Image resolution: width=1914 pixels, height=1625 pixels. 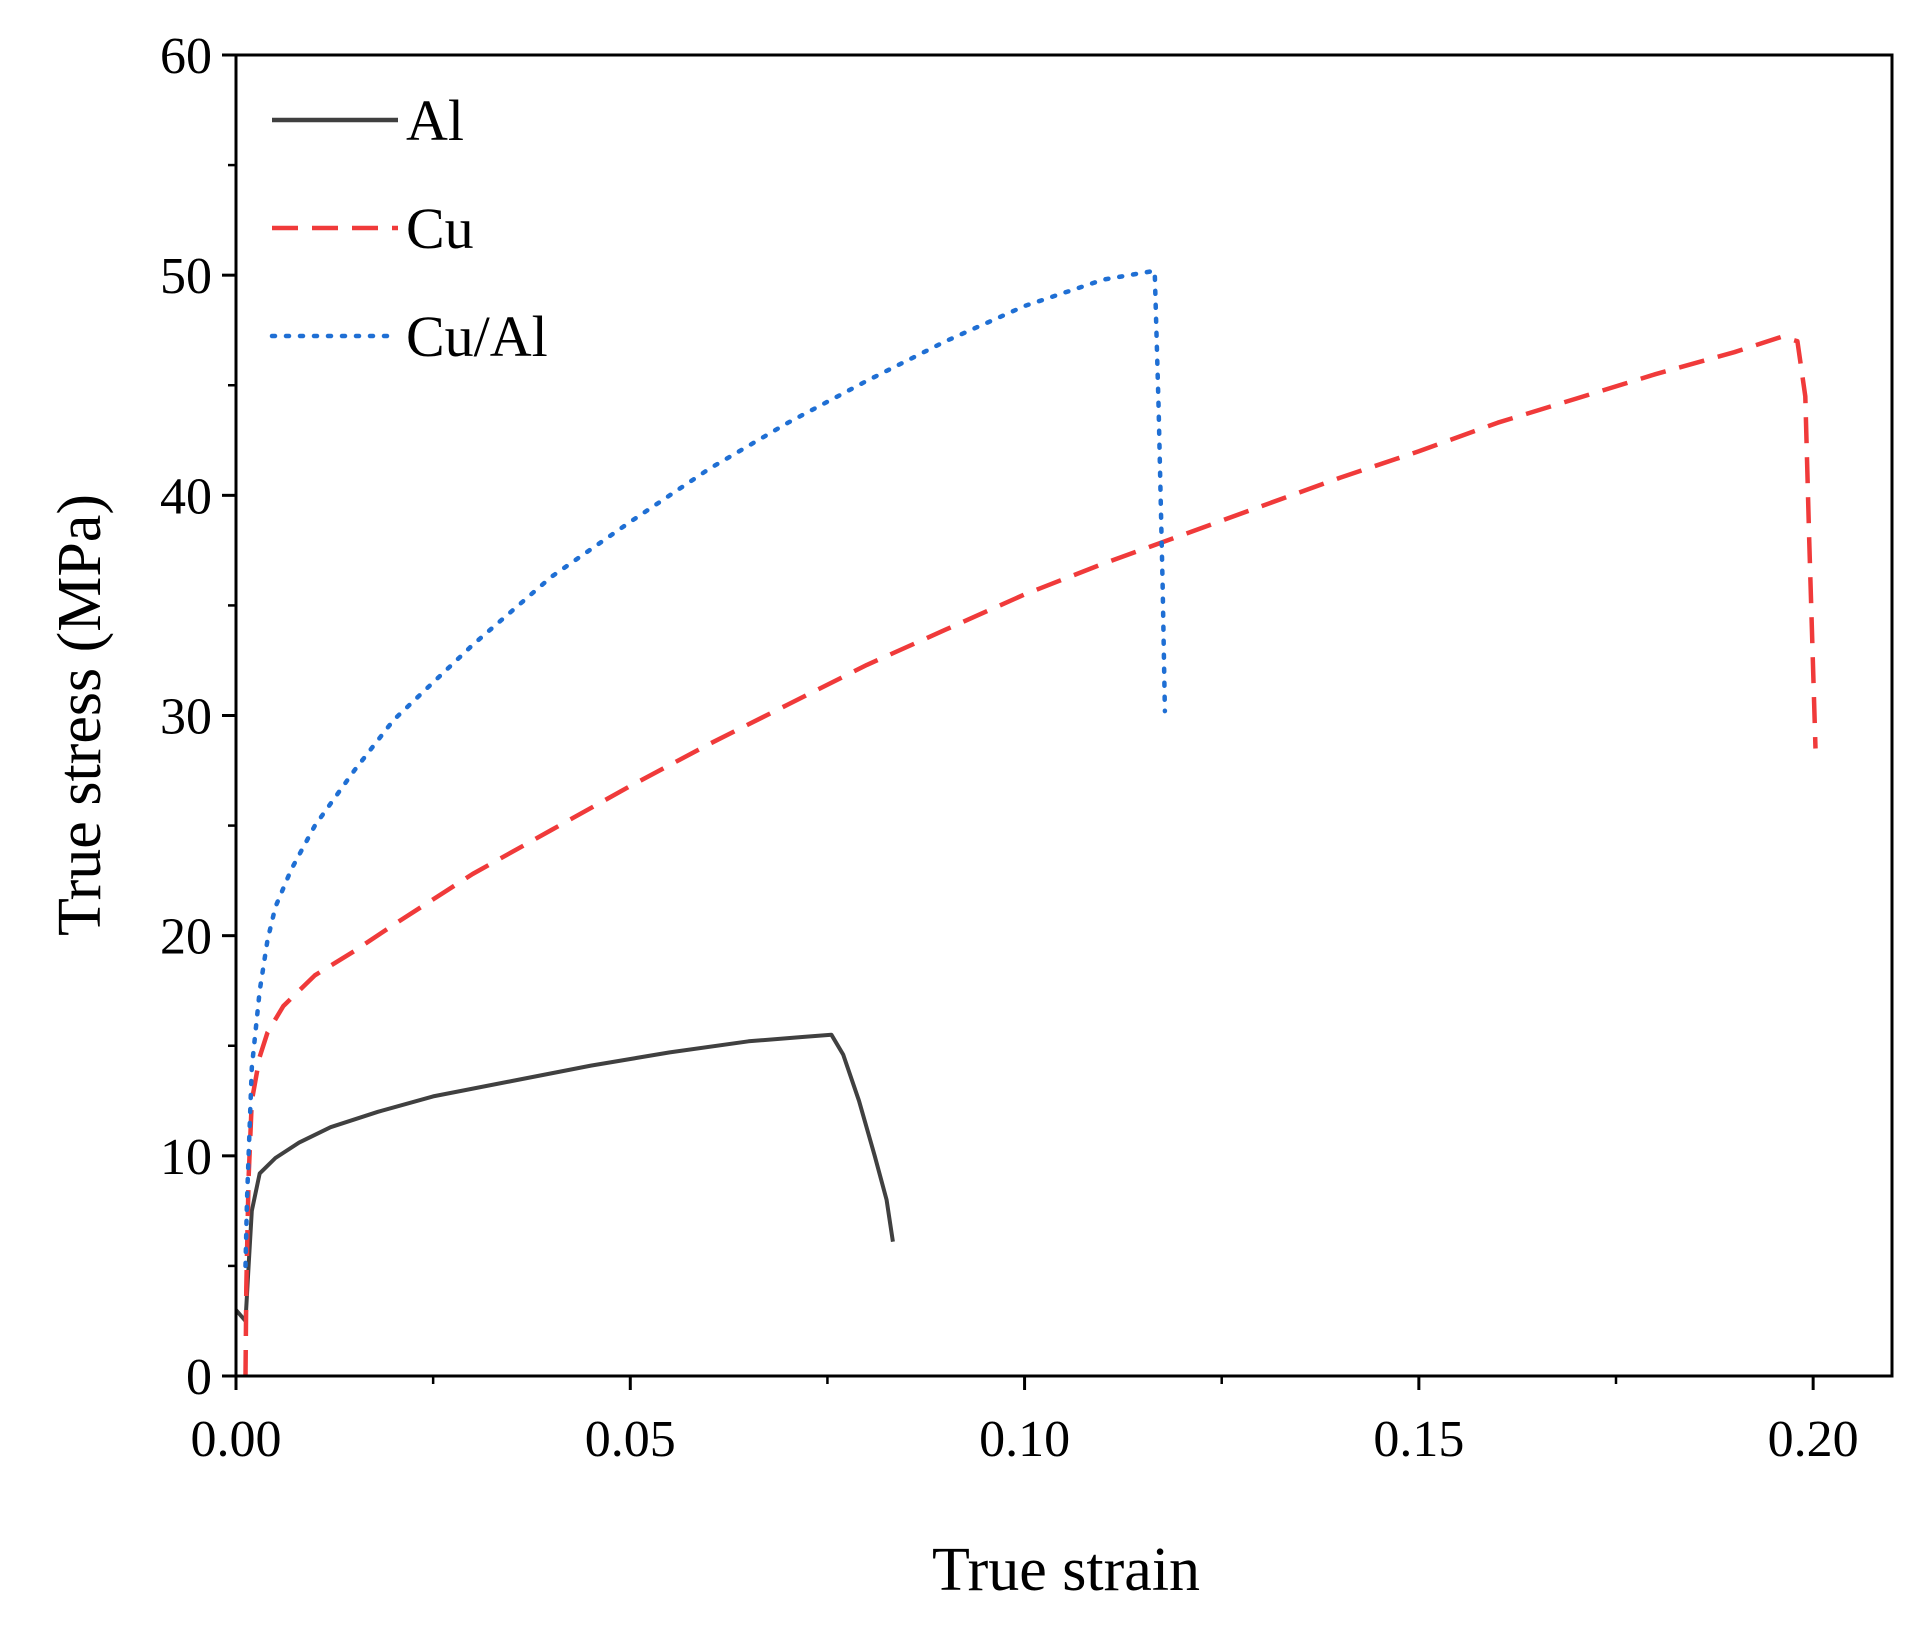 What do you see at coordinates (186, 937) in the screenshot?
I see `y-tick-label: 20` at bounding box center [186, 937].